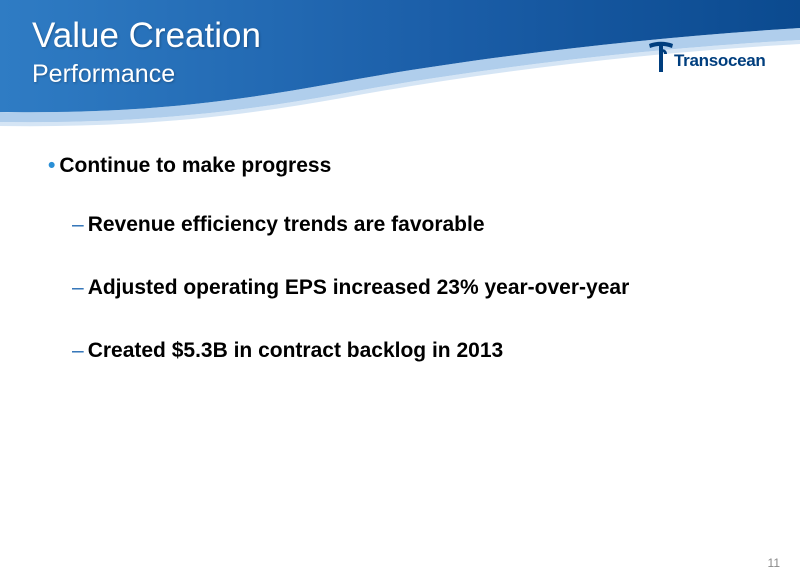 The height and width of the screenshot is (582, 800). What do you see at coordinates (773, 563) in the screenshot?
I see `page-number: 11` at bounding box center [773, 563].